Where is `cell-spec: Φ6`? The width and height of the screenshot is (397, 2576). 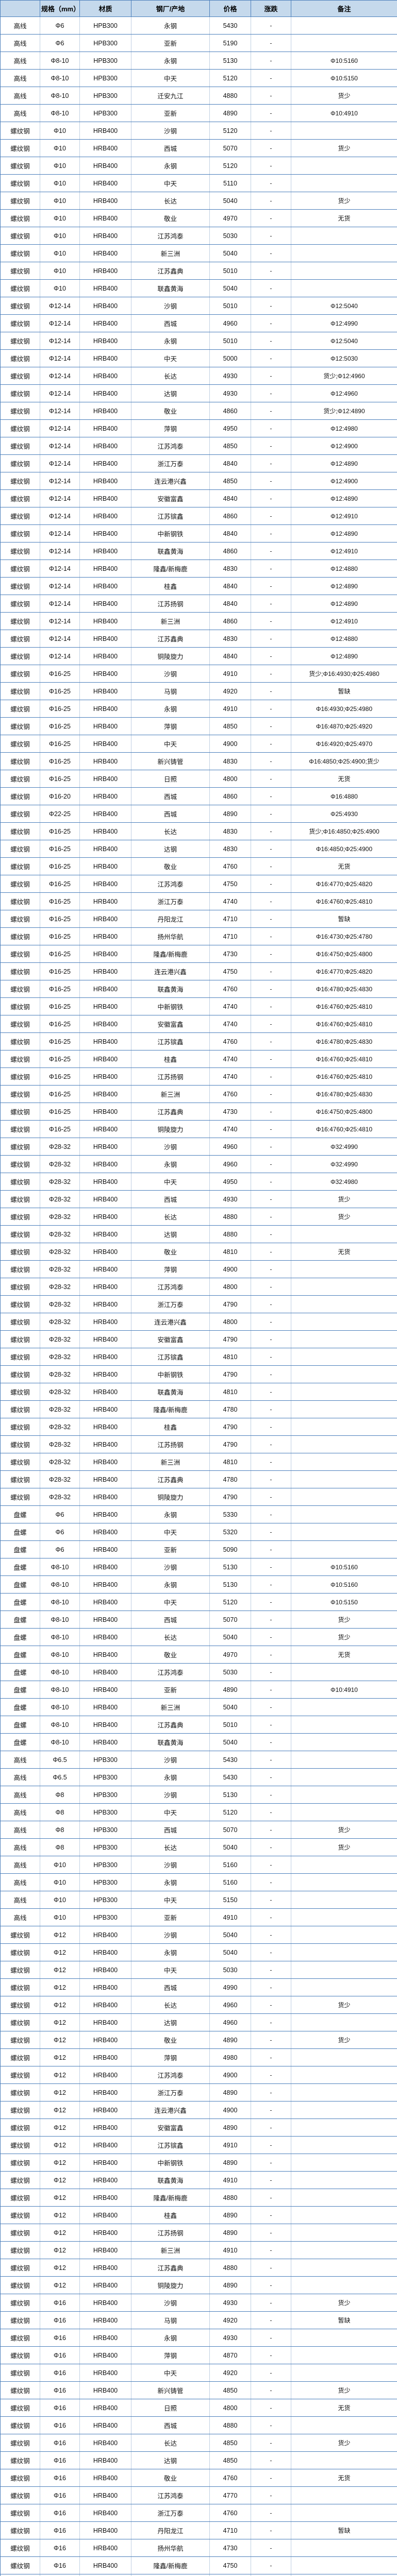 cell-spec: Φ6 is located at coordinates (60, 43).